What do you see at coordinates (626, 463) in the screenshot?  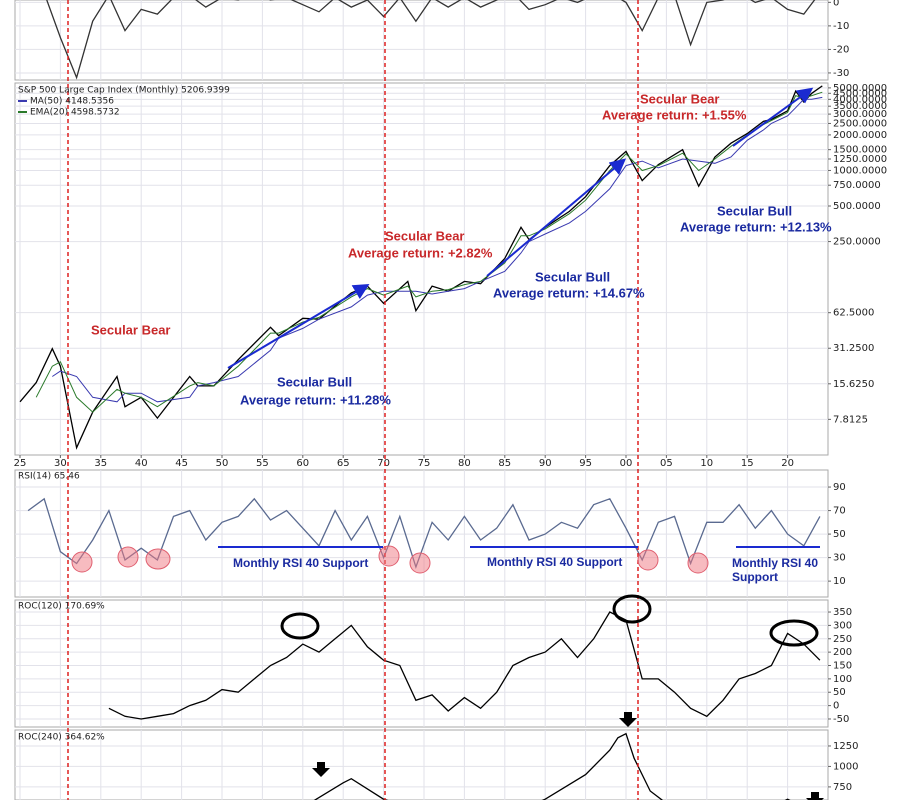 I see `x-tick-label: 00` at bounding box center [626, 463].